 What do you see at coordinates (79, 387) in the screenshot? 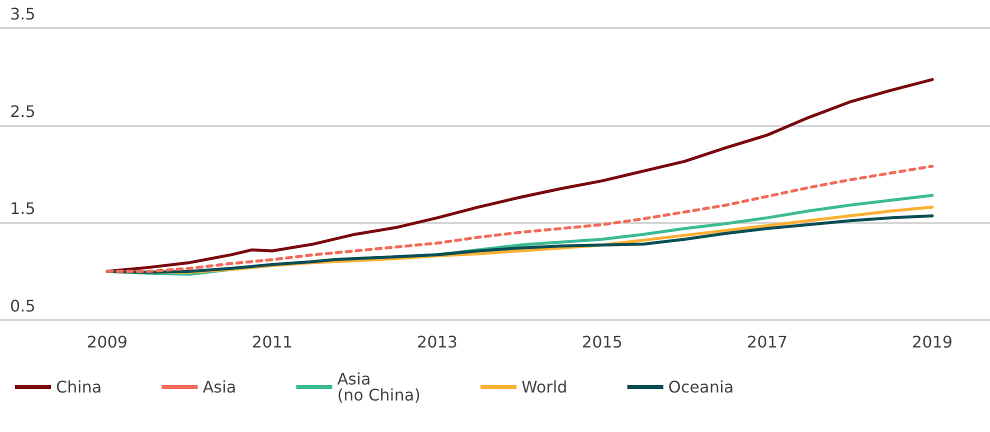
I see `legend-label: China` at bounding box center [79, 387].